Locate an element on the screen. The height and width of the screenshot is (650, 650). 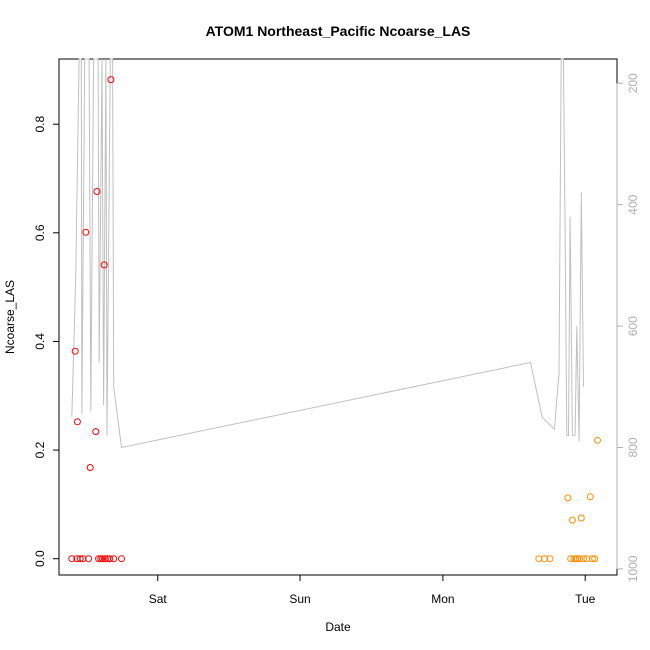
x-axis-label: Date is located at coordinates (338, 627).